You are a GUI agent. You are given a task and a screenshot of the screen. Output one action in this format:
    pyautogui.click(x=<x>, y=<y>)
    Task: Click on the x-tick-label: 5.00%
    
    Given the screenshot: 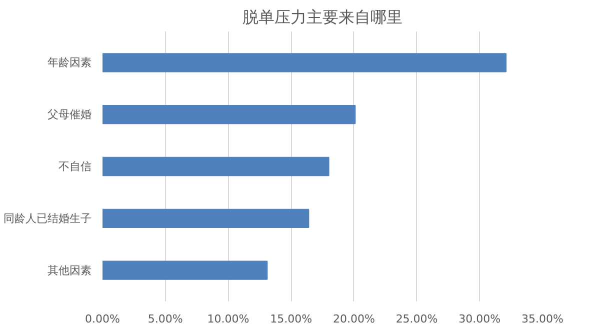 What is the action you would take?
    pyautogui.click(x=165, y=319)
    